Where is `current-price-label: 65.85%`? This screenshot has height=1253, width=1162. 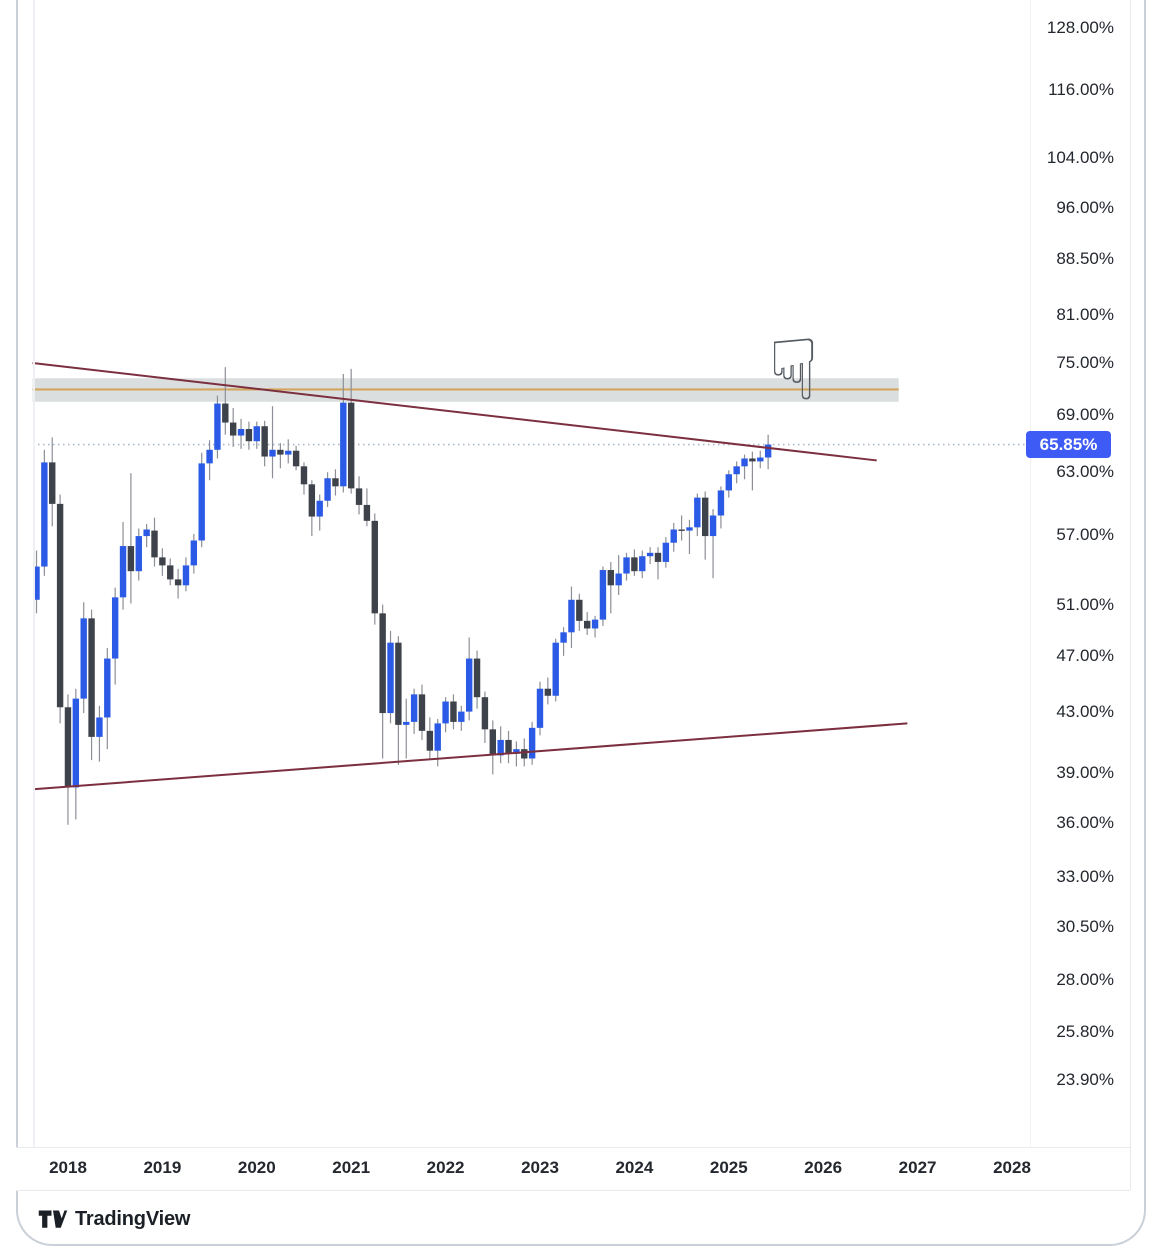
current-price-label: 65.85% is located at coordinates (1068, 444).